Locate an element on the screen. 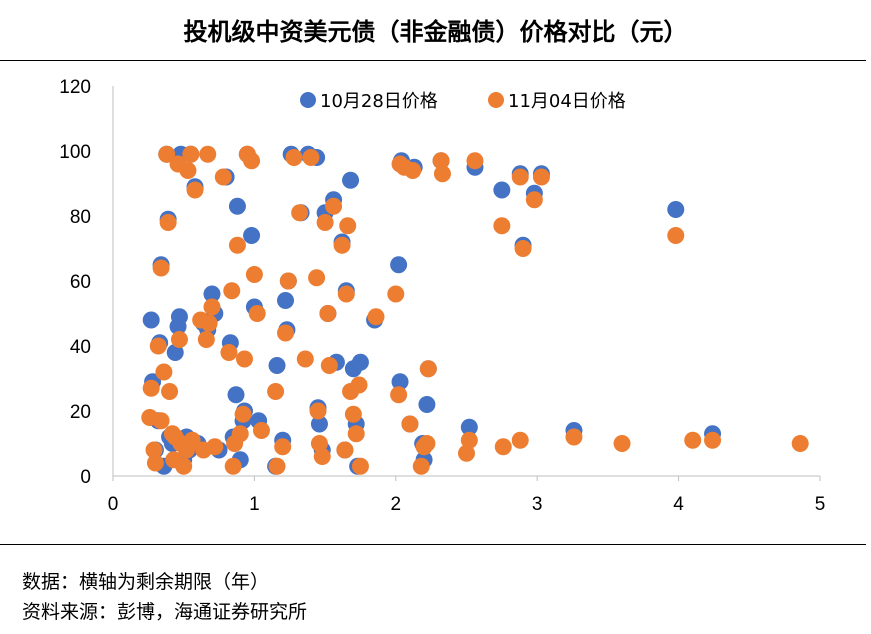 This screenshot has height=634, width=871. y-tick: 80 is located at coordinates (80, 217).